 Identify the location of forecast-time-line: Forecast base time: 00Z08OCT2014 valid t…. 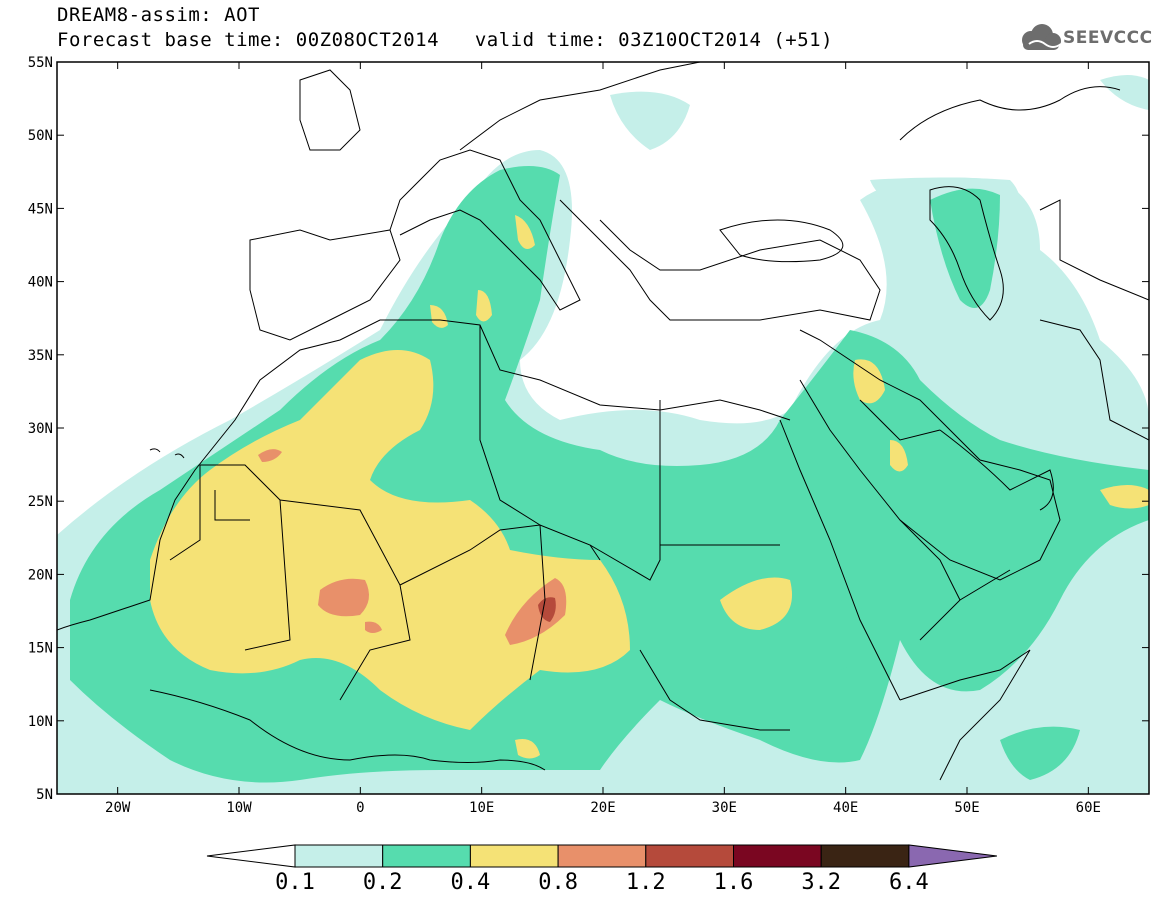
(445, 40).